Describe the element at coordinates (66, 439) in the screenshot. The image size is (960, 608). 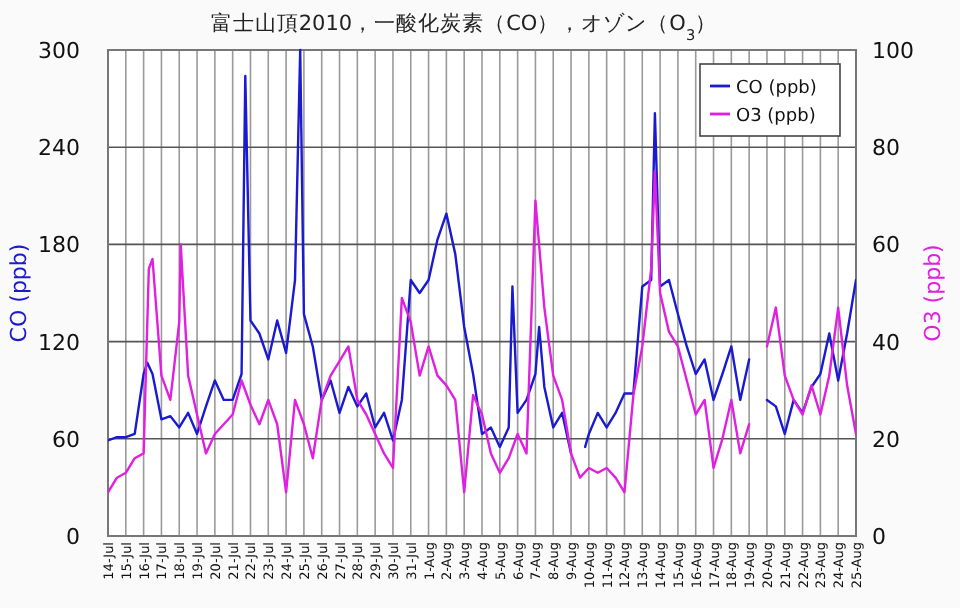
I see `y-tick-label: 60` at that location.